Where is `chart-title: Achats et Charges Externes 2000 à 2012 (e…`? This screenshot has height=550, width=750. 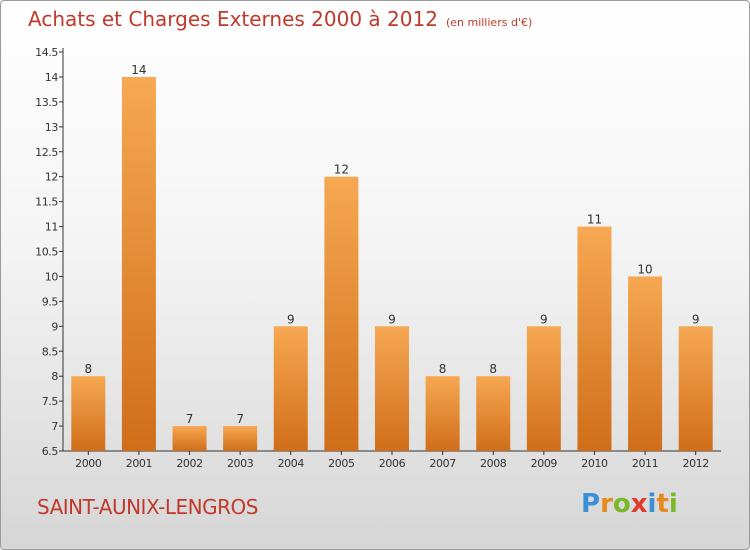 chart-title: Achats et Charges Externes 2000 à 2012 (e… is located at coordinates (280, 19).